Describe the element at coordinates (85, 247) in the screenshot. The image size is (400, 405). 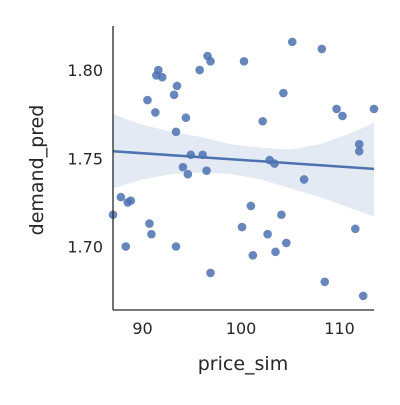
I see `y-tick-label: 1.70` at that location.